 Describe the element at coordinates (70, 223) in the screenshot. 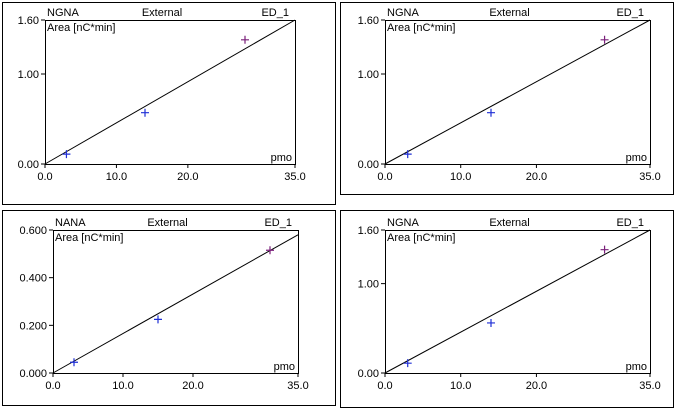

I see `analyte-label: NANA` at that location.